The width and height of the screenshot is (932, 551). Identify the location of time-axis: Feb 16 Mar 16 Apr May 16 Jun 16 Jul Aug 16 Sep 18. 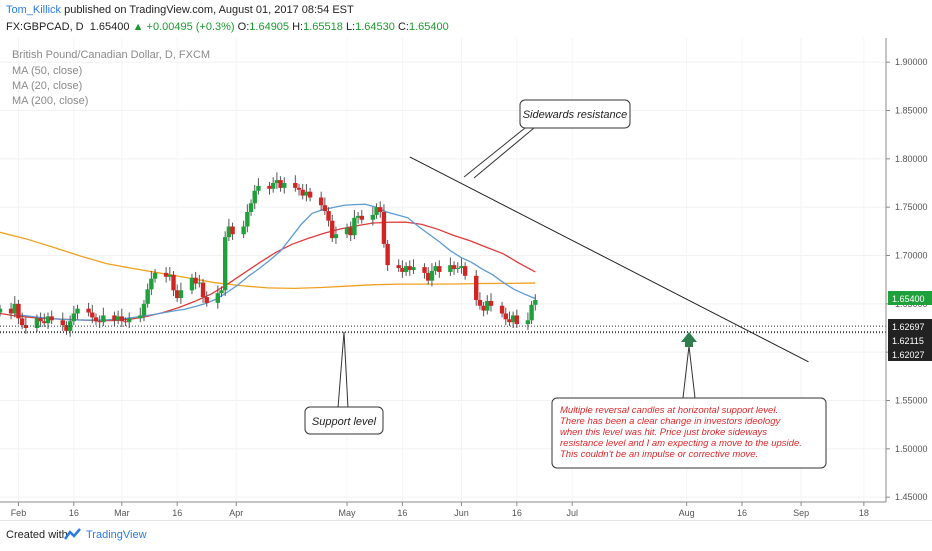
(440, 510).